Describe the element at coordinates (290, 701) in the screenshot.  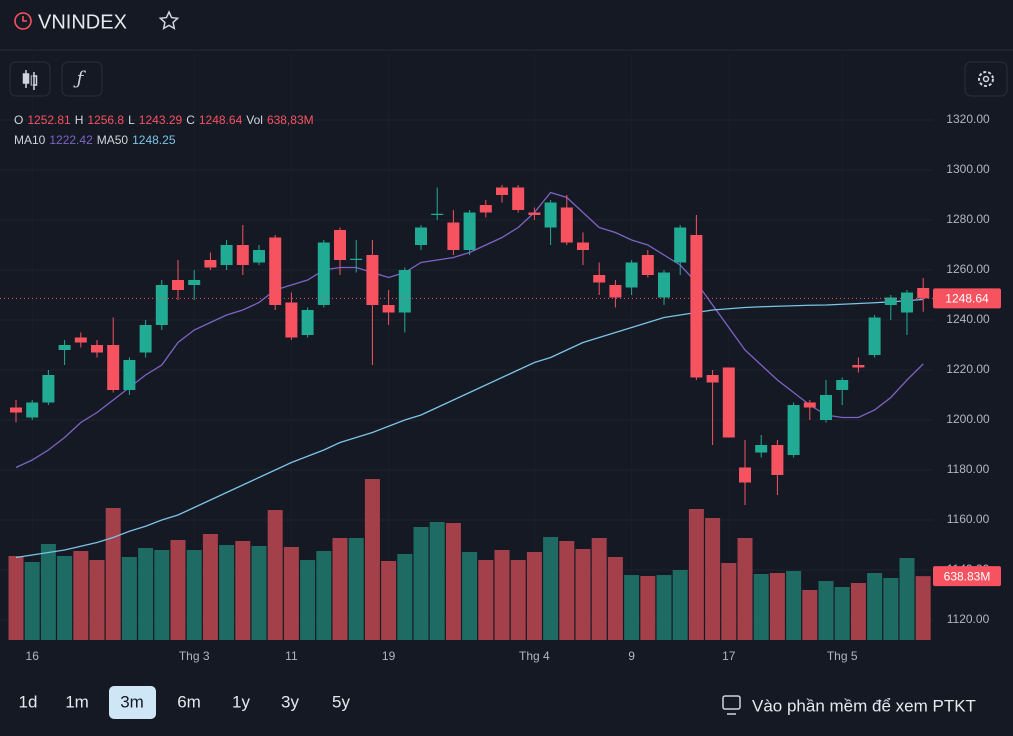
I see `range-button: 3y` at that location.